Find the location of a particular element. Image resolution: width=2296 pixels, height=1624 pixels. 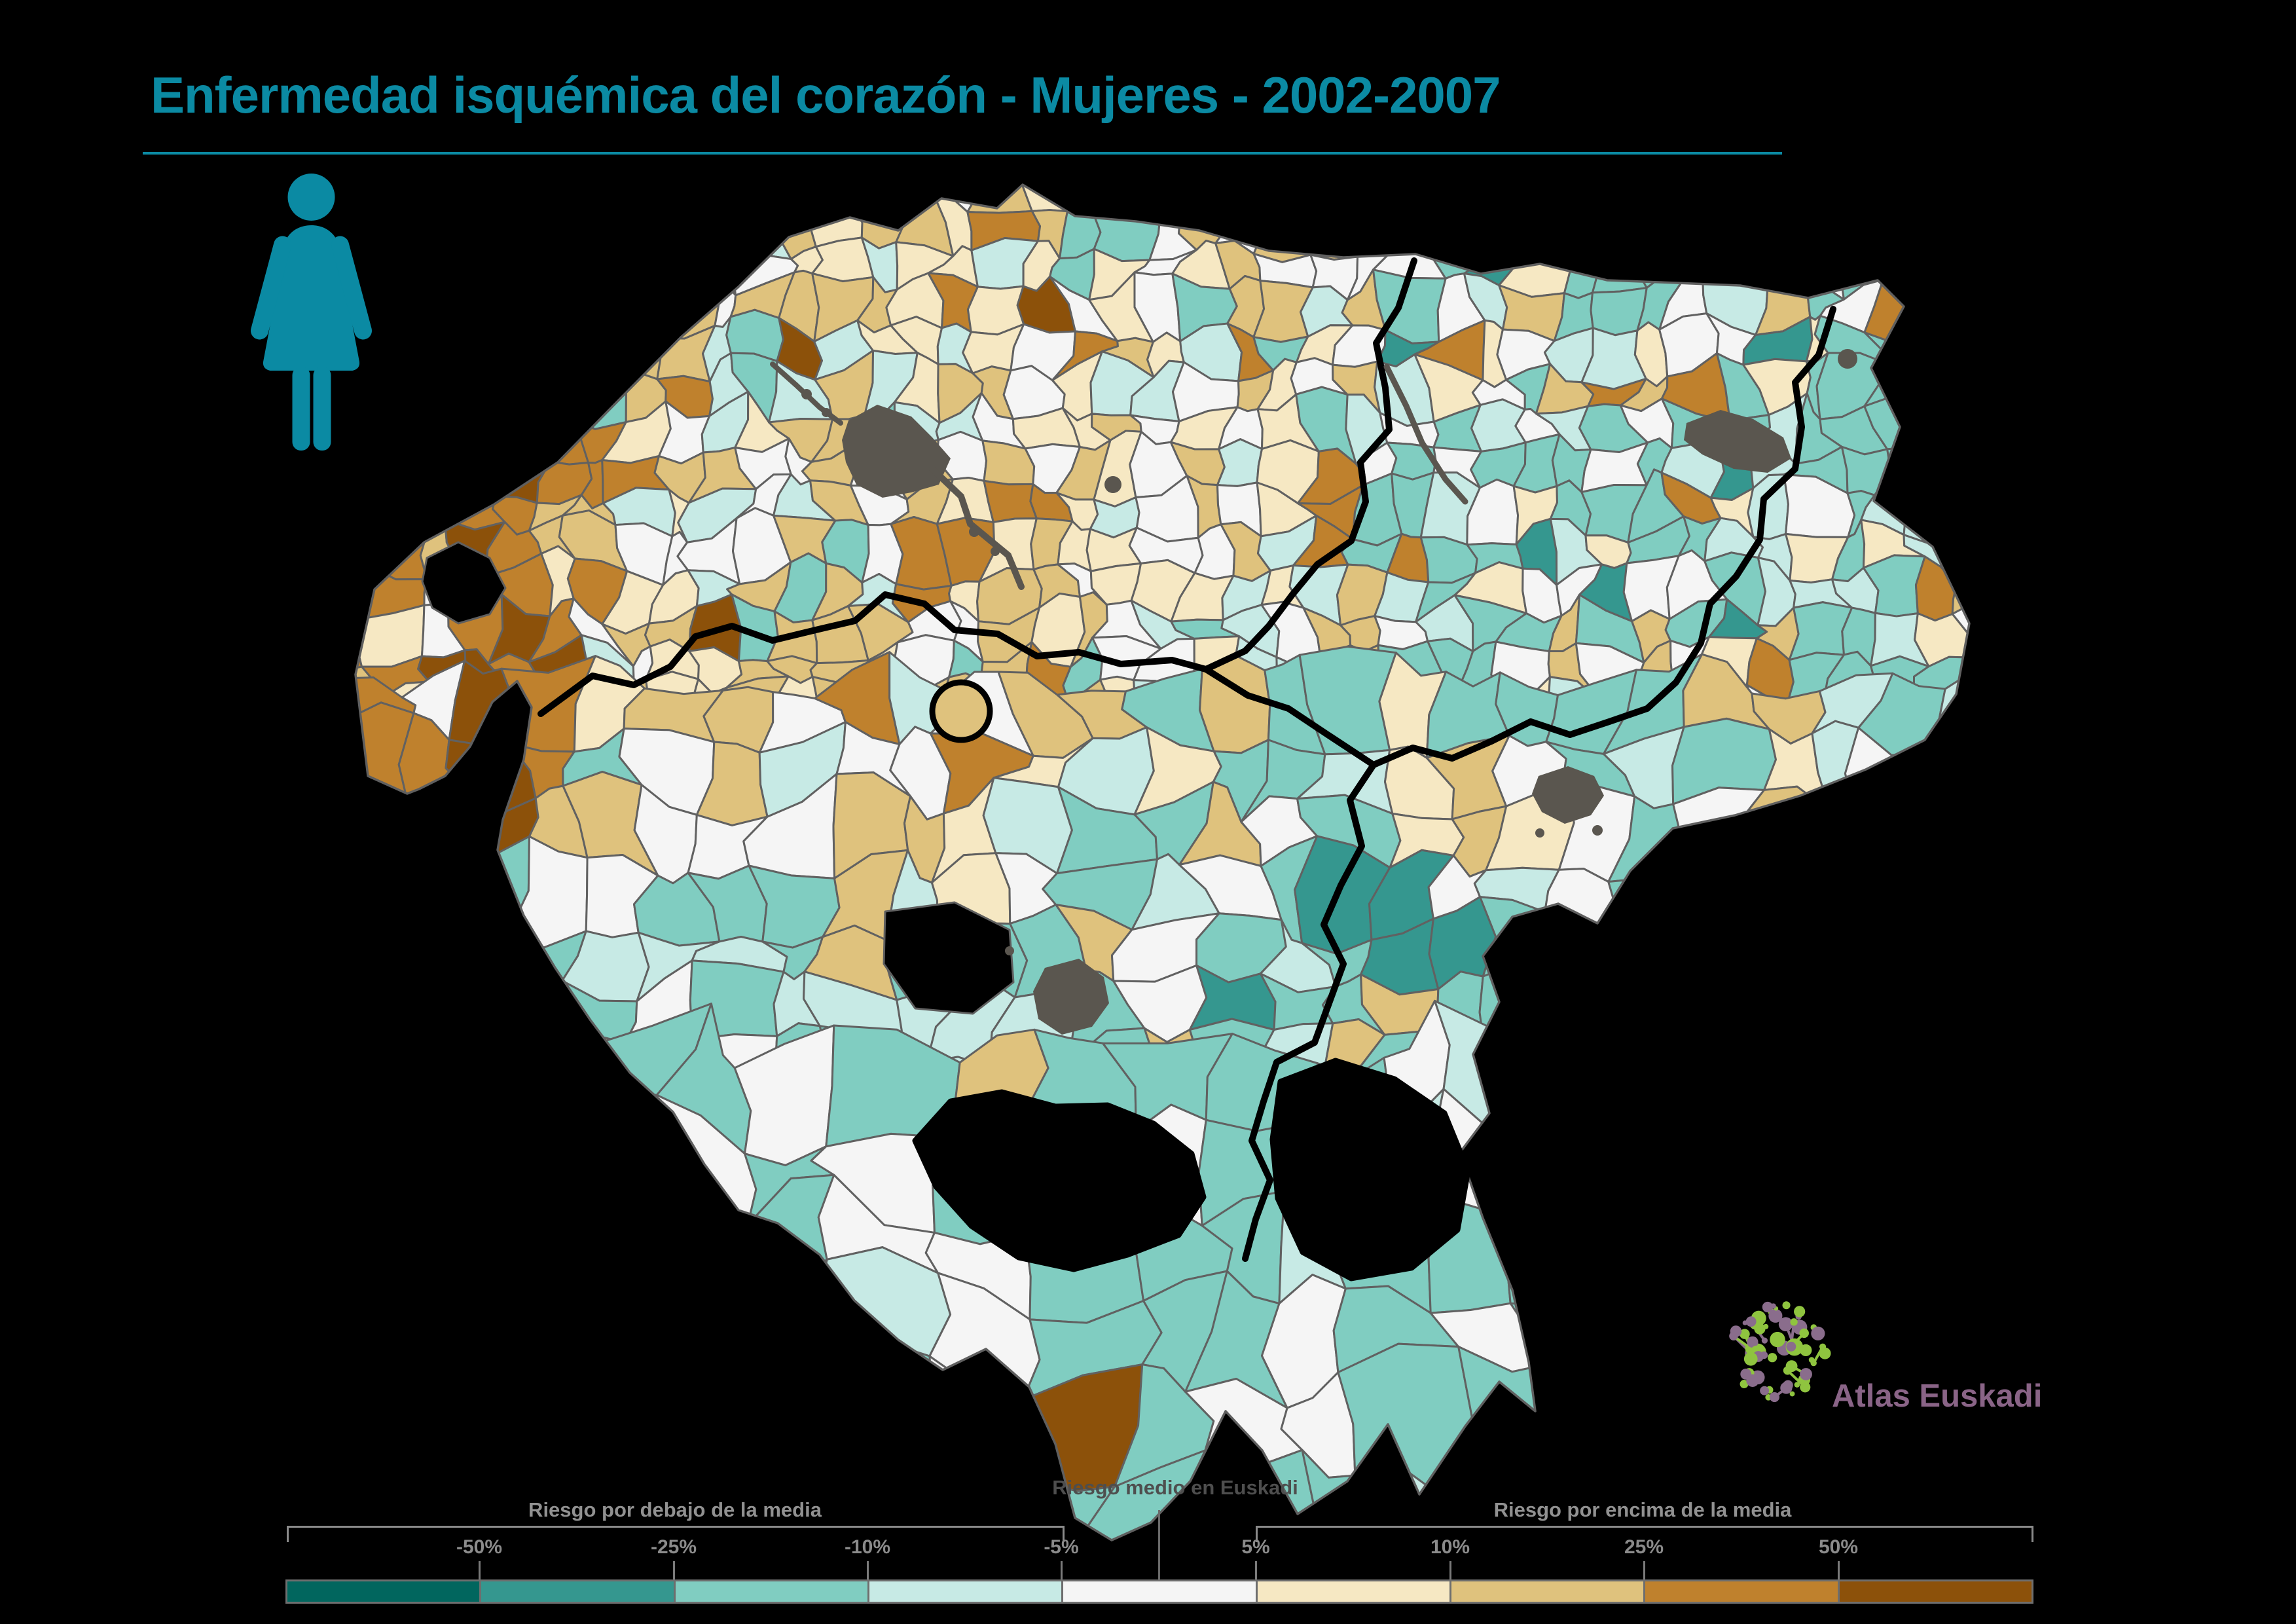

woman-right-arm is located at coordinates (351, 288).